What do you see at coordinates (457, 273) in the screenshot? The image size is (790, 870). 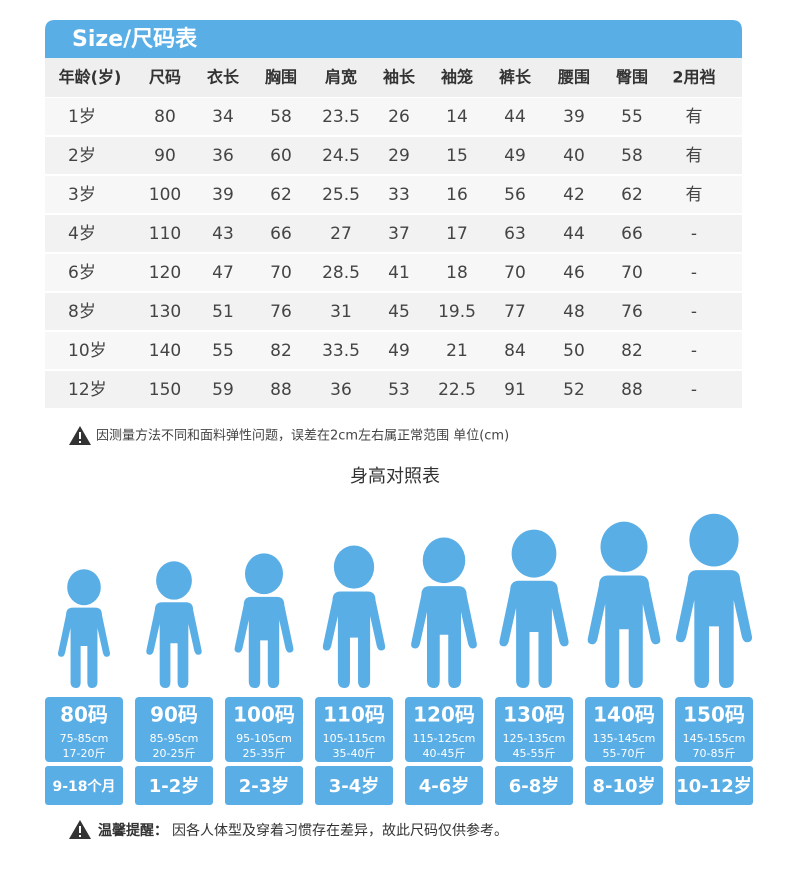 I see `table-cell: 18` at bounding box center [457, 273].